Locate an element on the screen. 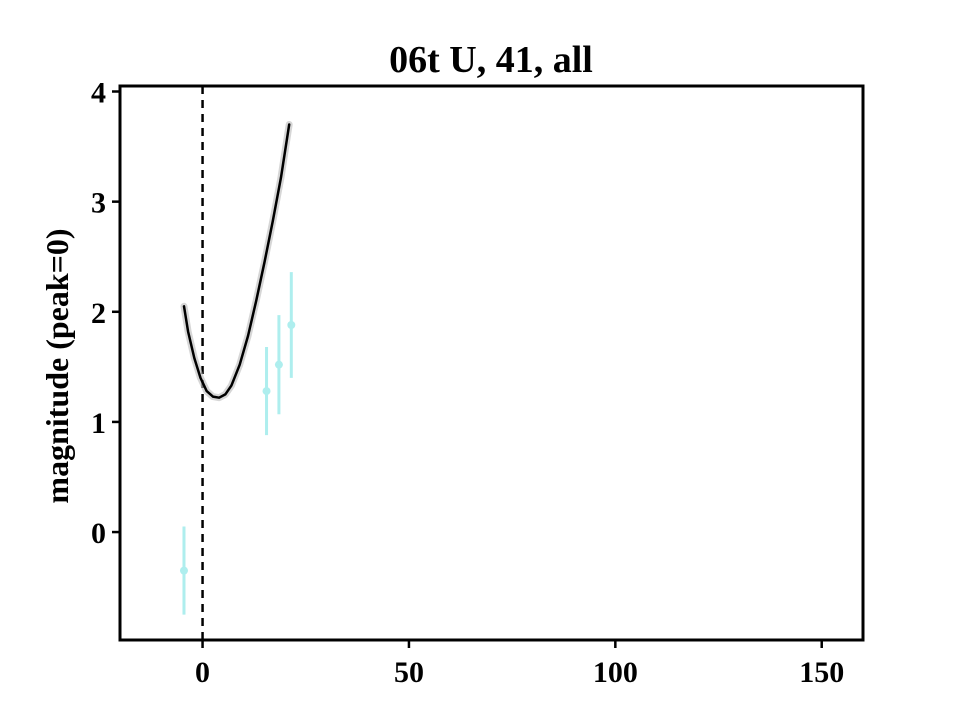 The width and height of the screenshot is (960, 720). chart-title: 06t U, 41, all is located at coordinates (491, 60).